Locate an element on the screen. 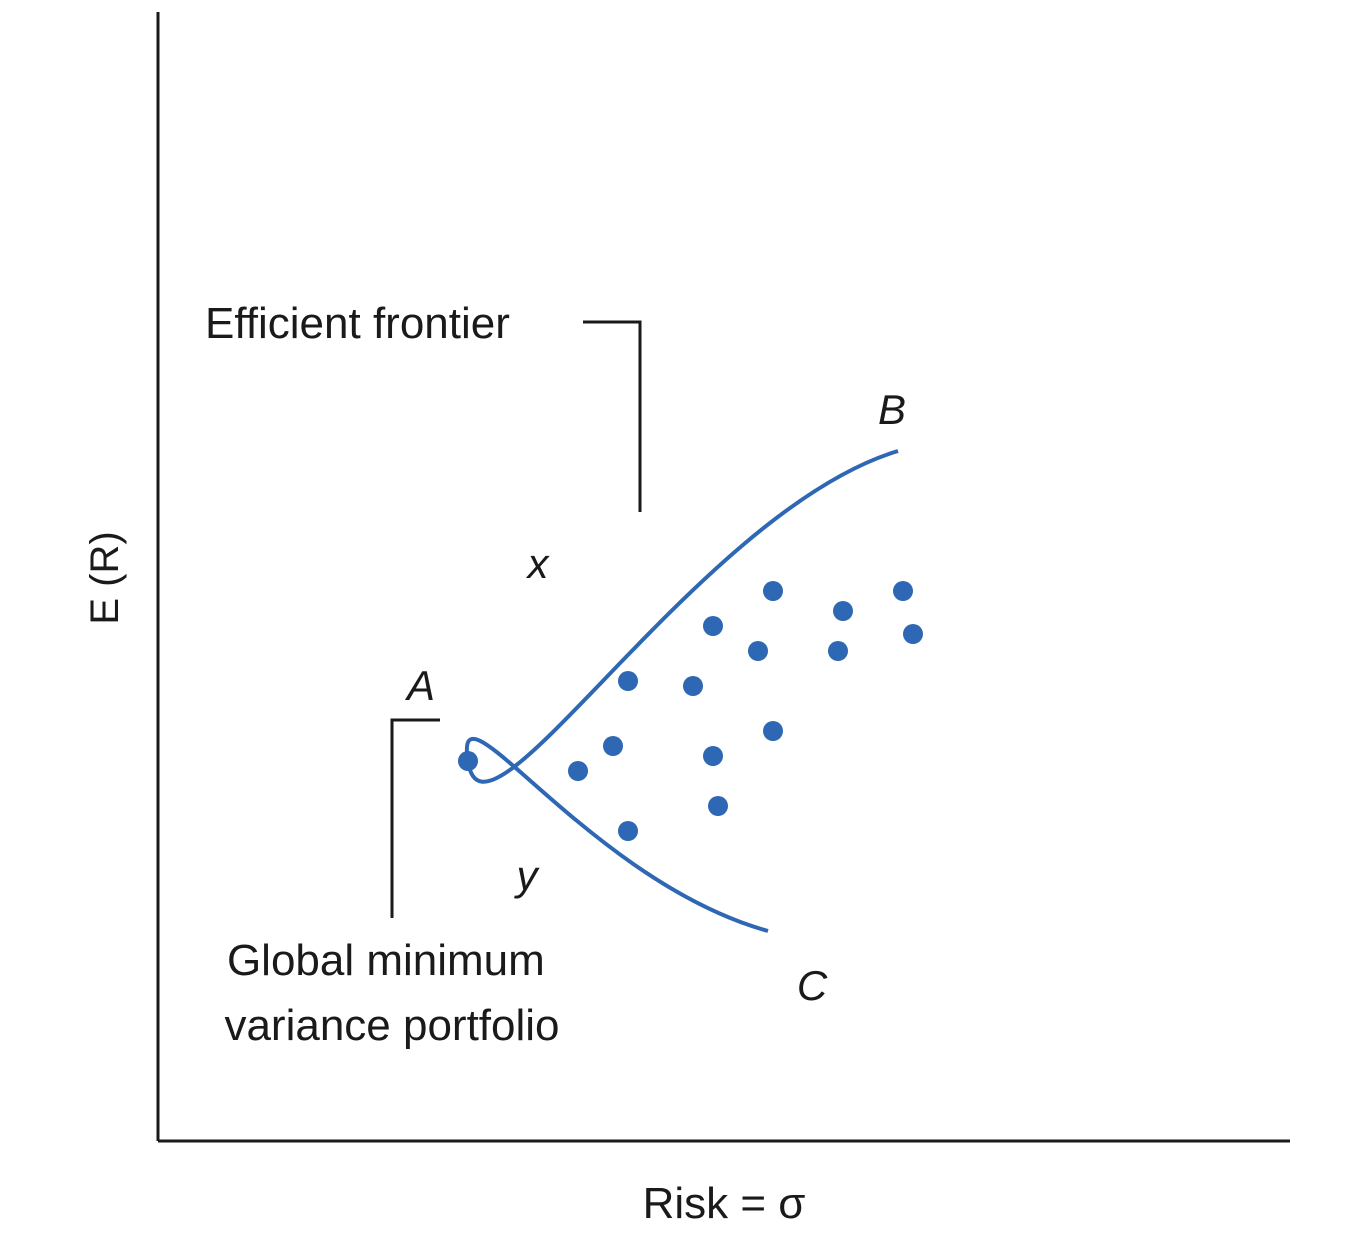  global-minimum-point is located at coordinates (468, 761).